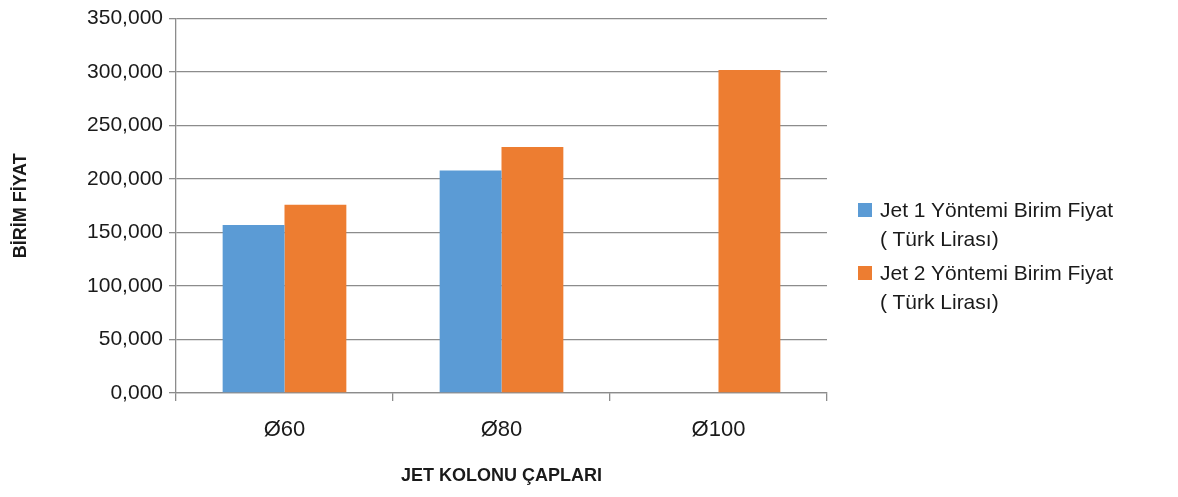  Describe the element at coordinates (125, 284) in the screenshot. I see `y-tick-label: 100,000` at that location.